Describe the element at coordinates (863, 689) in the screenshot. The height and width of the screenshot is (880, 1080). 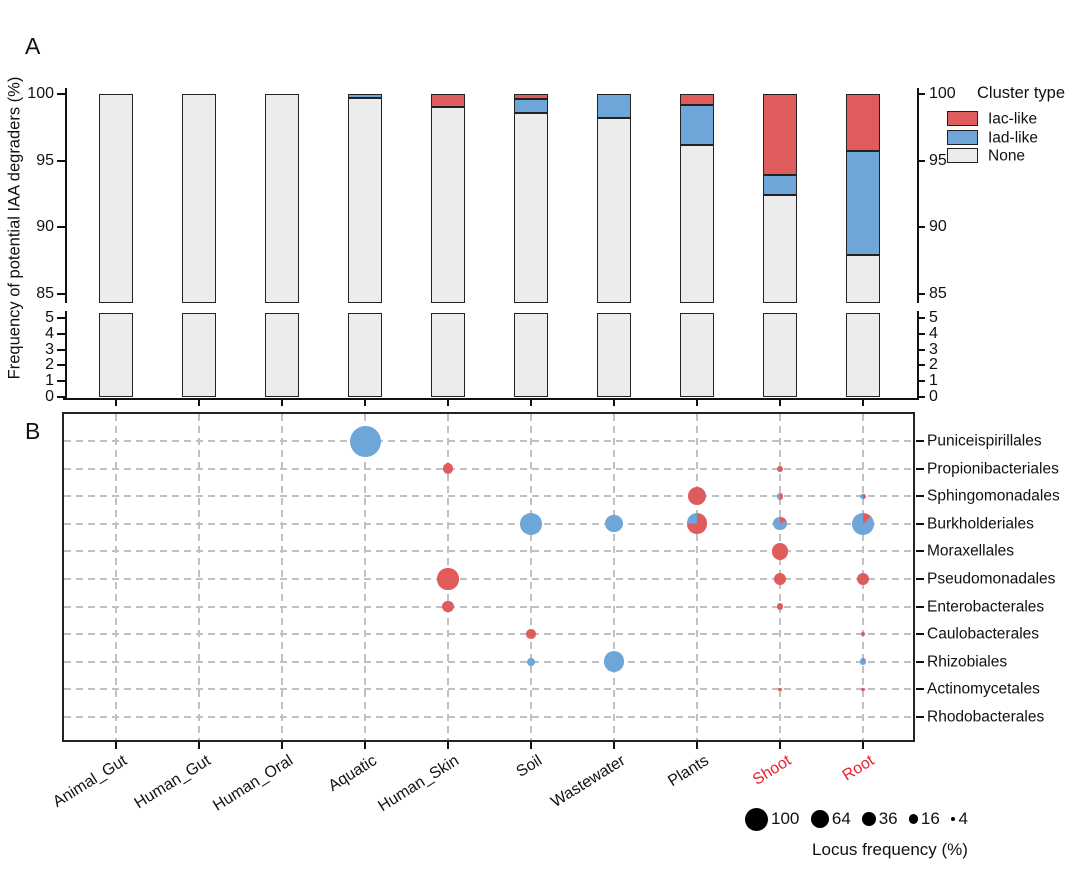
I see `bubble-root-actinomycetales` at that location.